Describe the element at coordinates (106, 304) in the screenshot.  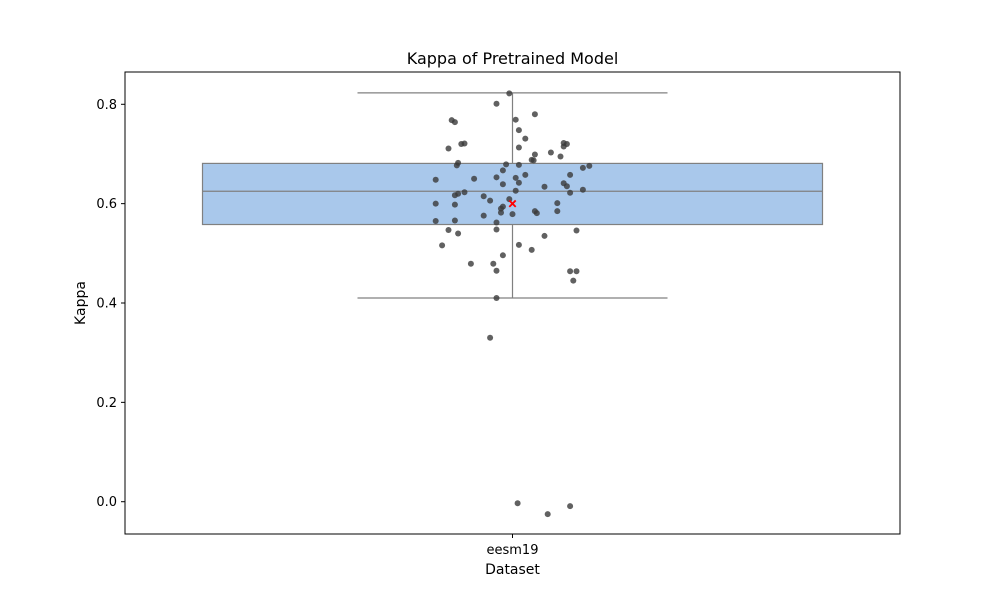
I see `y-tick-label: 0.4` at that location.